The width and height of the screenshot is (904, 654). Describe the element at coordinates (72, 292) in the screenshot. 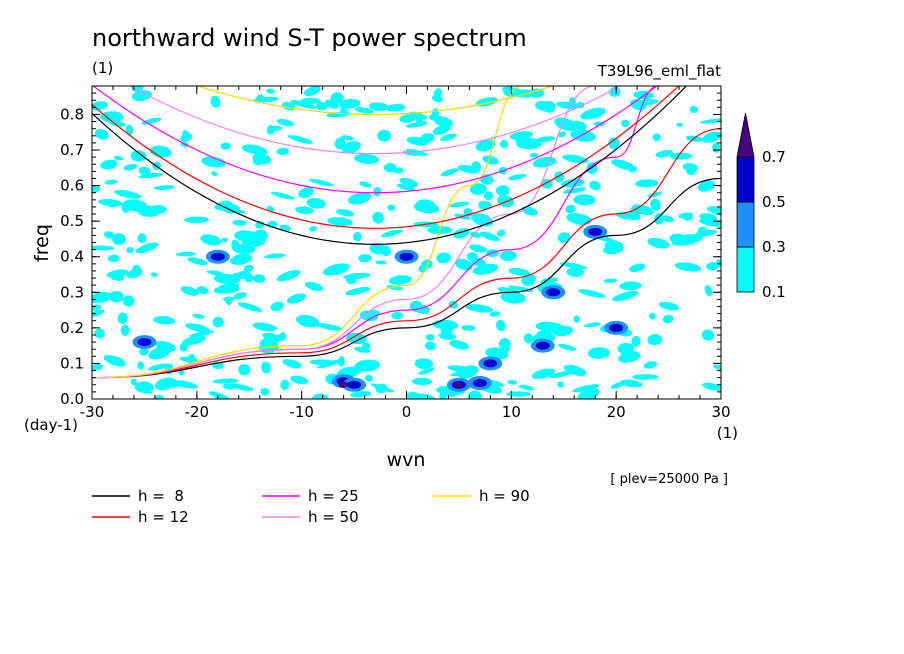

I see `y-tick-label: 0.3` at that location.